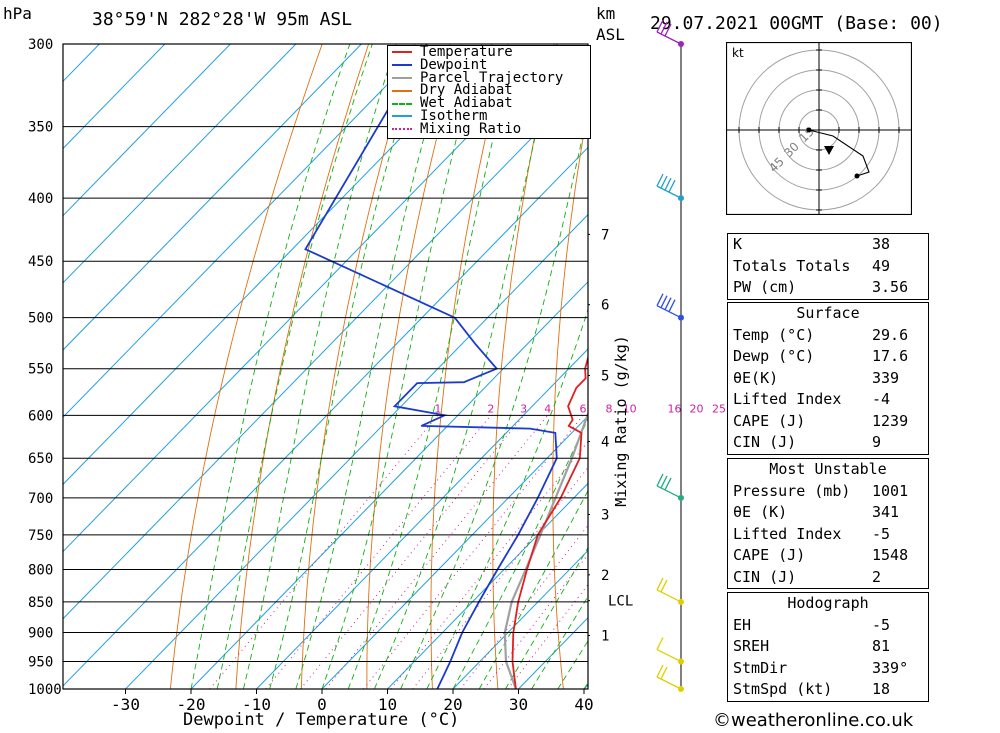  Describe the element at coordinates (40, 459) in the screenshot. I see `pressure-tick-label: 650` at that location.